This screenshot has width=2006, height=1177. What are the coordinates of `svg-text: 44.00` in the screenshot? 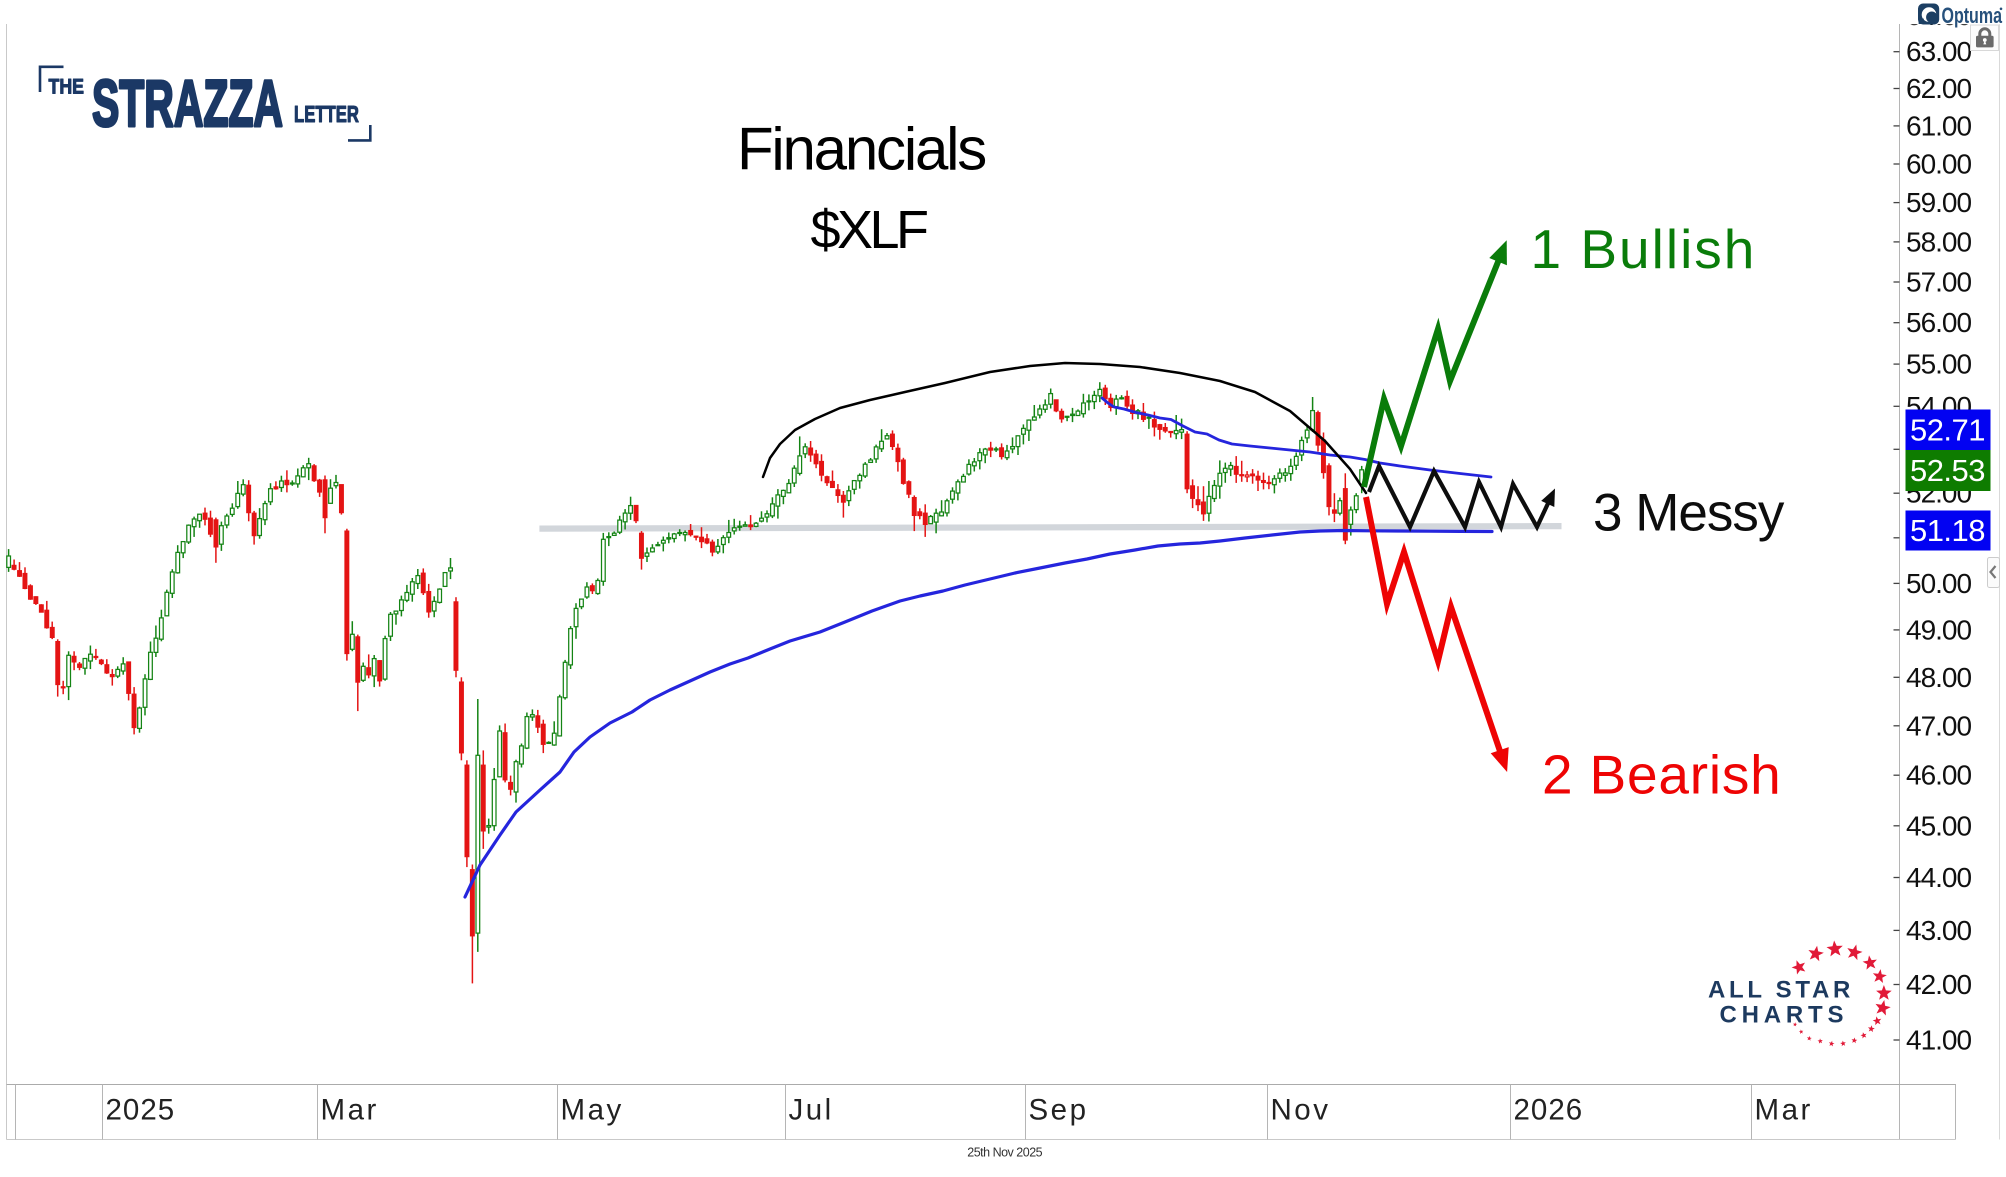 It's located at (1938, 877).